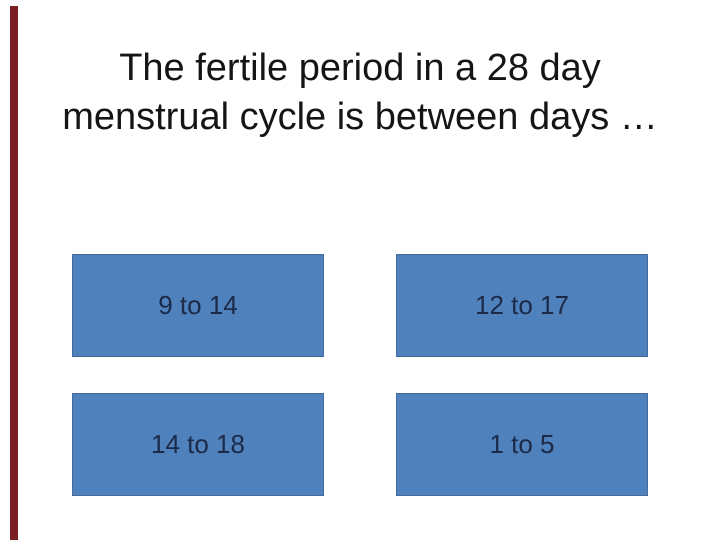 The image size is (720, 540). I want to click on slide-accent-bar, so click(14, 273).